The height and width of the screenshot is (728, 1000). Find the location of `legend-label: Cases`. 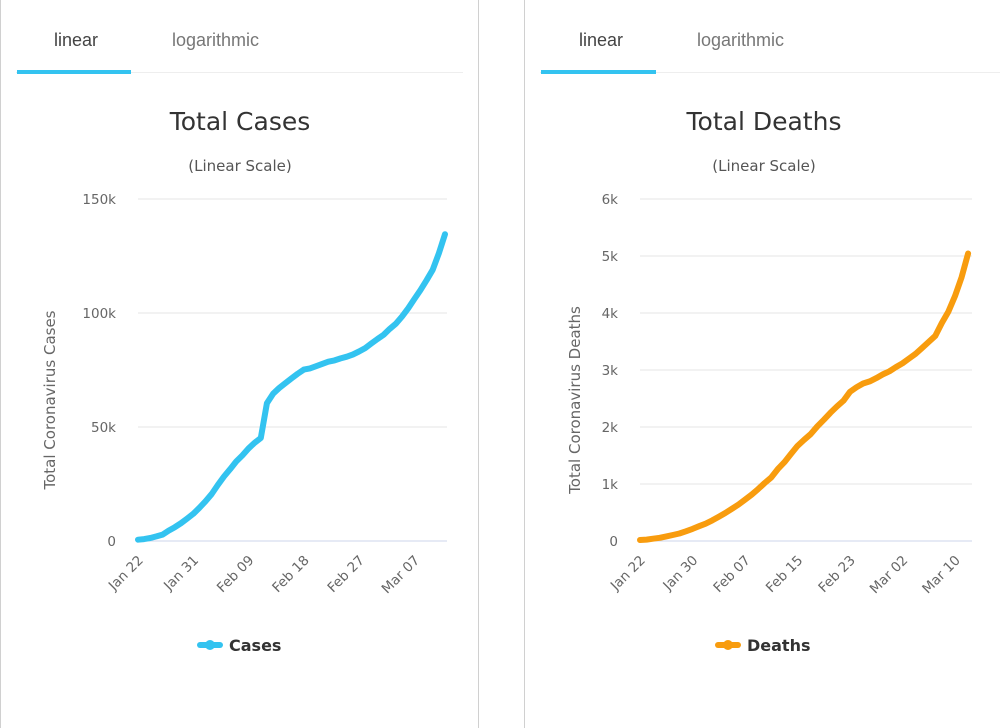

legend-label: Cases is located at coordinates (255, 645).